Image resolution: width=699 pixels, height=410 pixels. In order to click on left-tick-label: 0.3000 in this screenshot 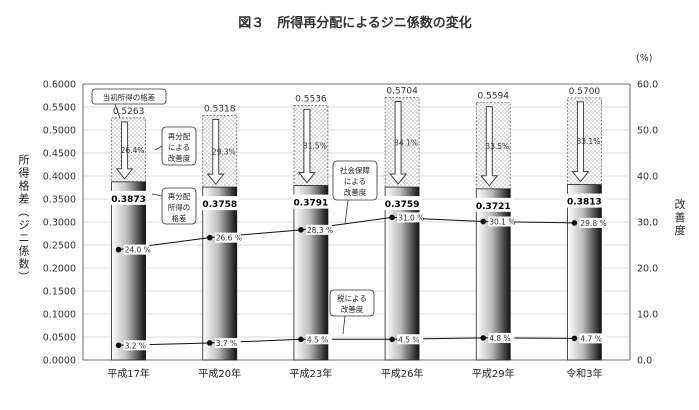, I will do `click(59, 223)`.